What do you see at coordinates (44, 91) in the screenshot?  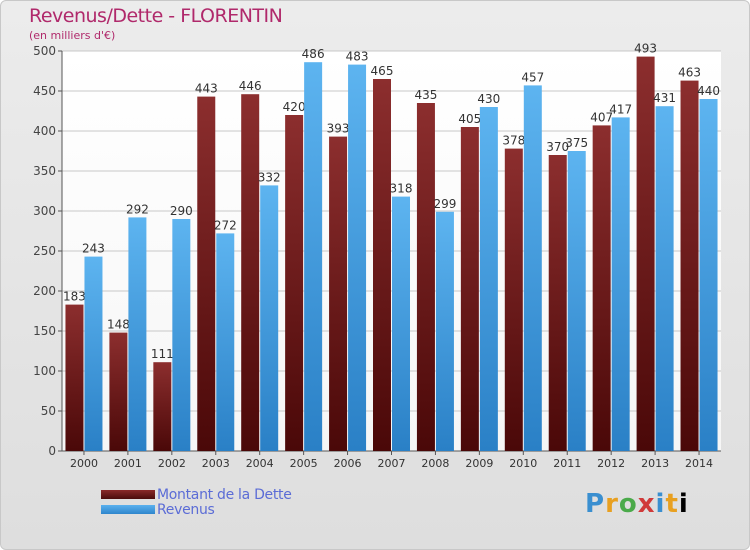 I see `y-tick-label: 450` at bounding box center [44, 91].